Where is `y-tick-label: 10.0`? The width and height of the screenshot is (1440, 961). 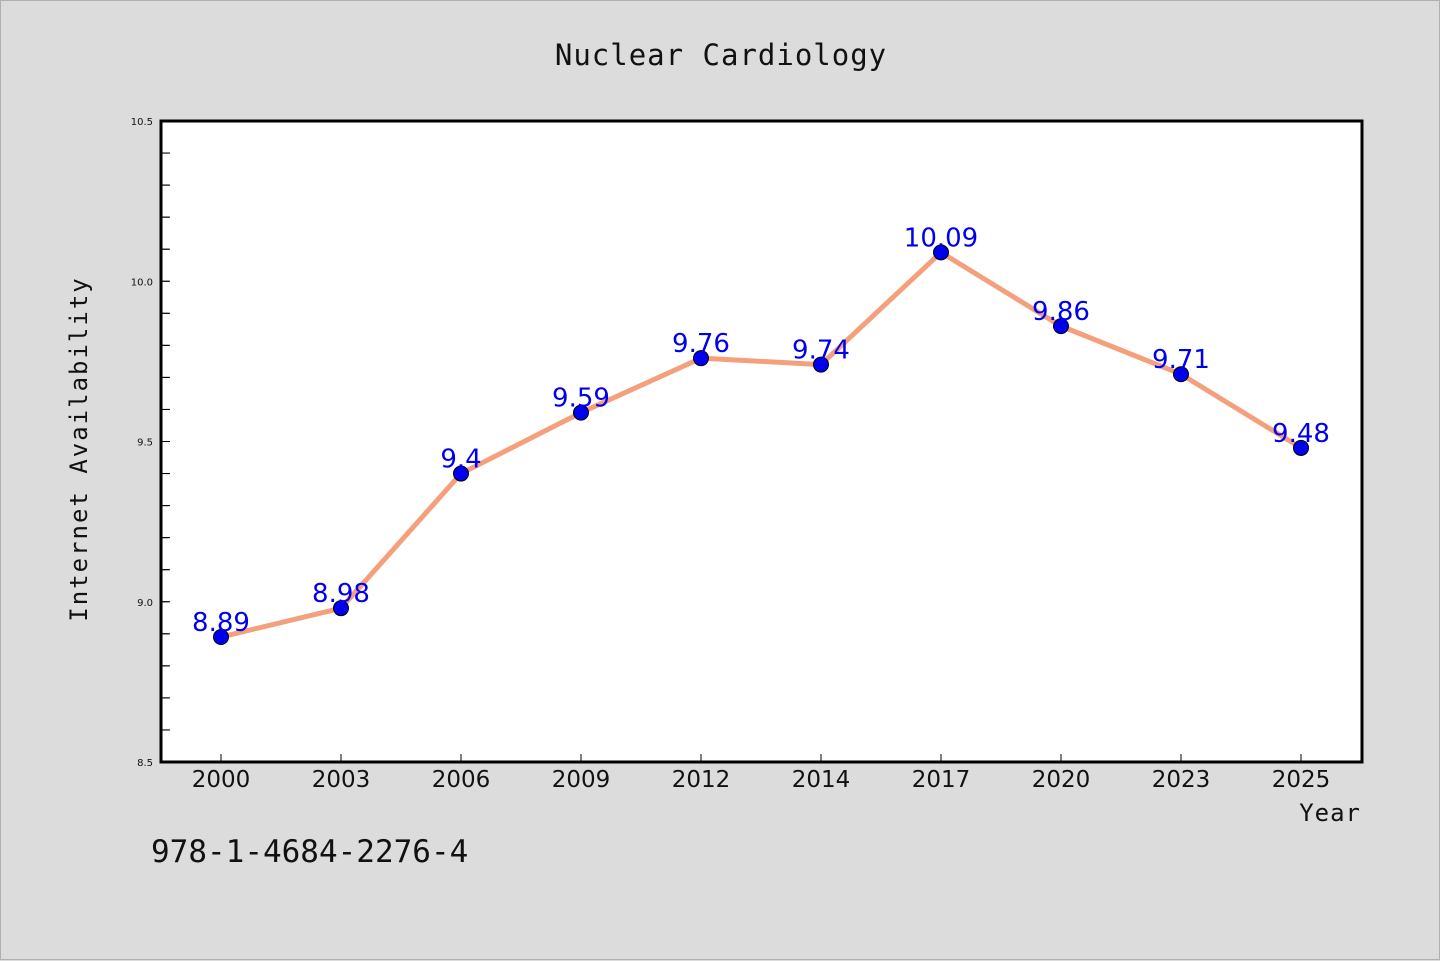 y-tick-label: 10.0 is located at coordinates (142, 282).